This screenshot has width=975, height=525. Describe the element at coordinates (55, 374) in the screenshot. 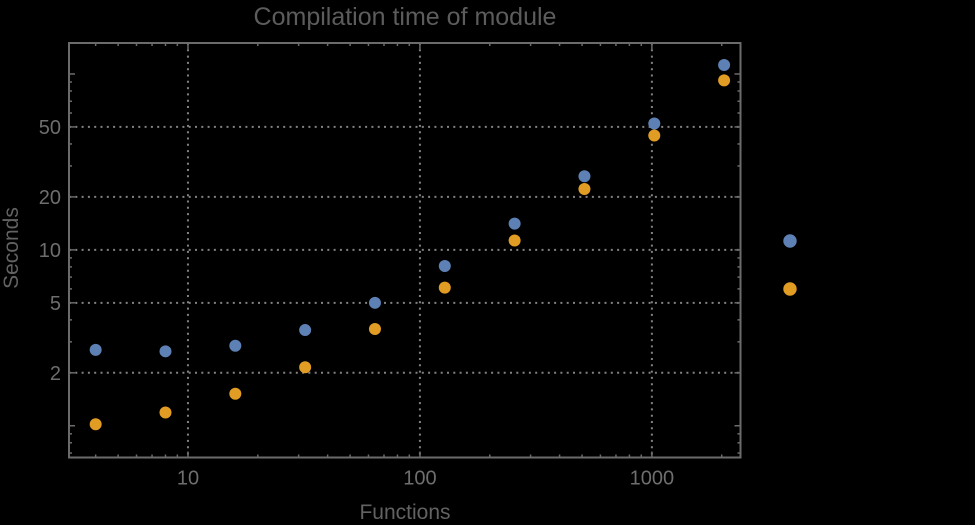

I see `y-tick-label: 2` at that location.